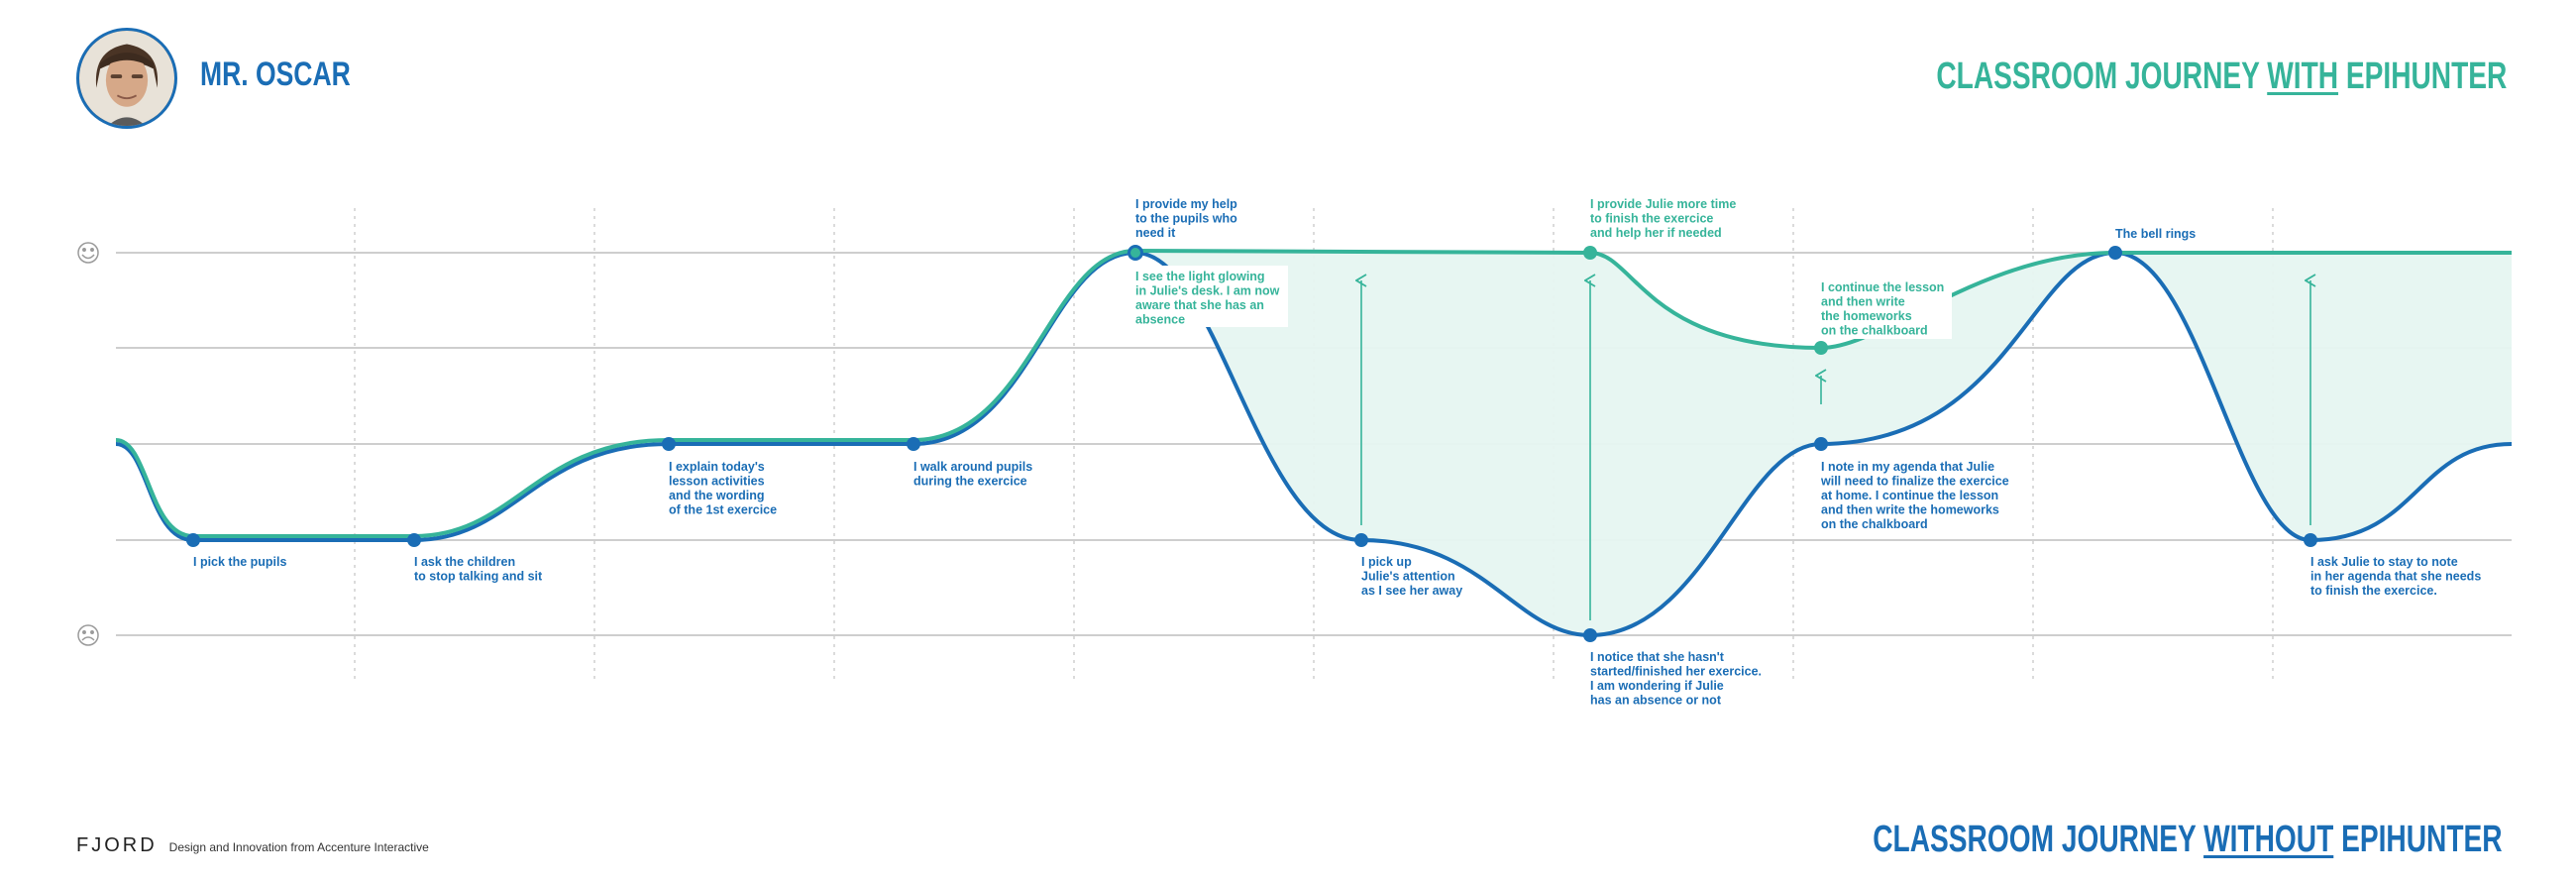  Describe the element at coordinates (1866, 316) in the screenshot. I see `label-line: the homeworks` at that location.